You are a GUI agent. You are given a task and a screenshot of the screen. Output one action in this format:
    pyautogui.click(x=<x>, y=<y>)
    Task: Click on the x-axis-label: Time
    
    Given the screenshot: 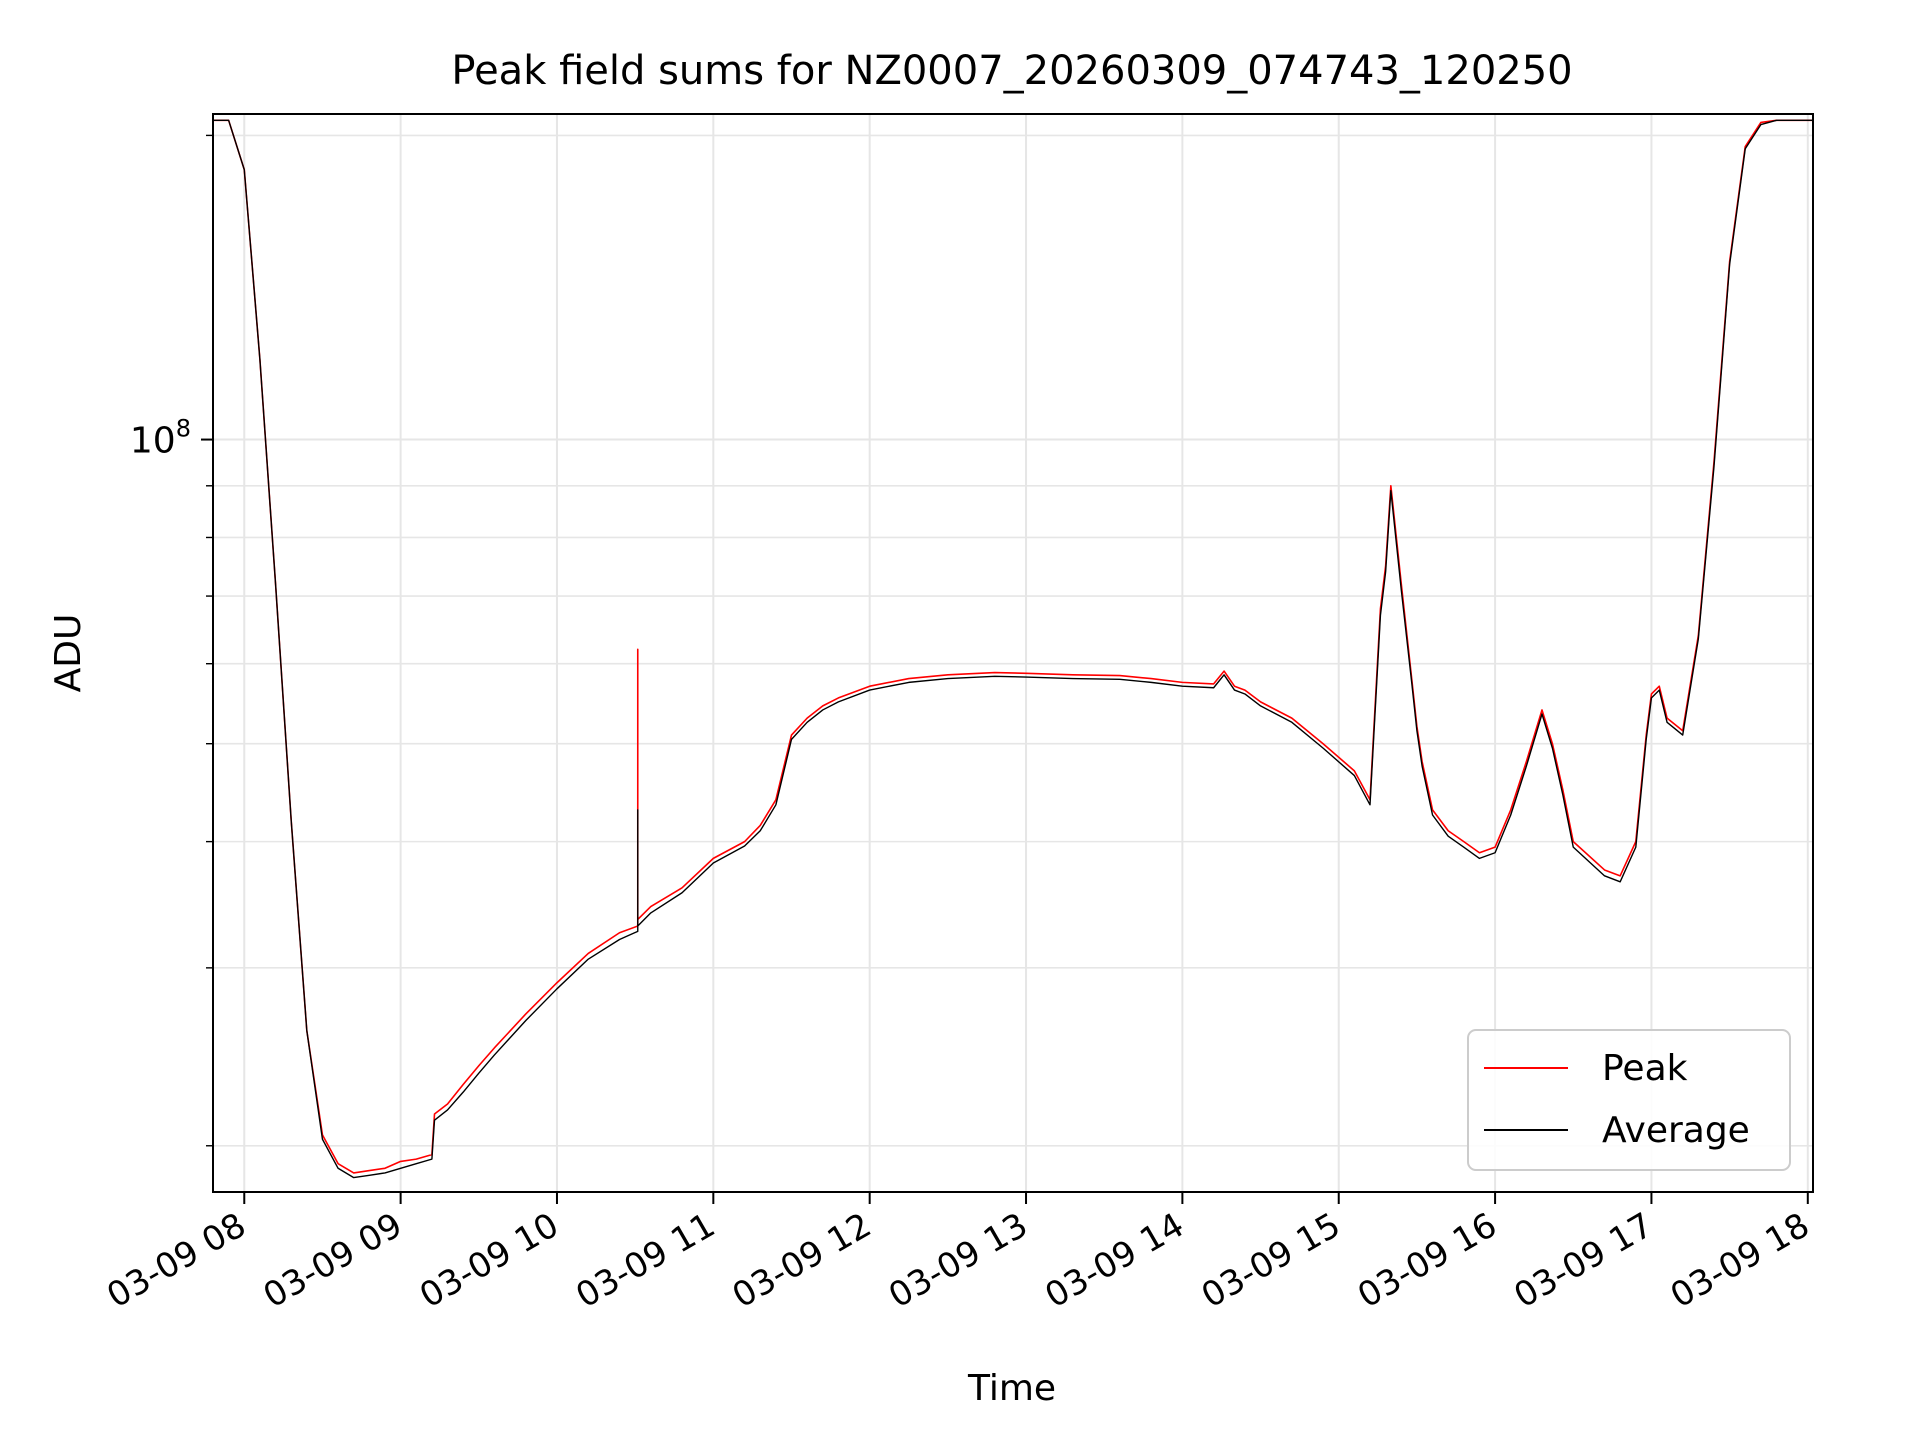 What is the action you would take?
    pyautogui.click(x=1011, y=1388)
    